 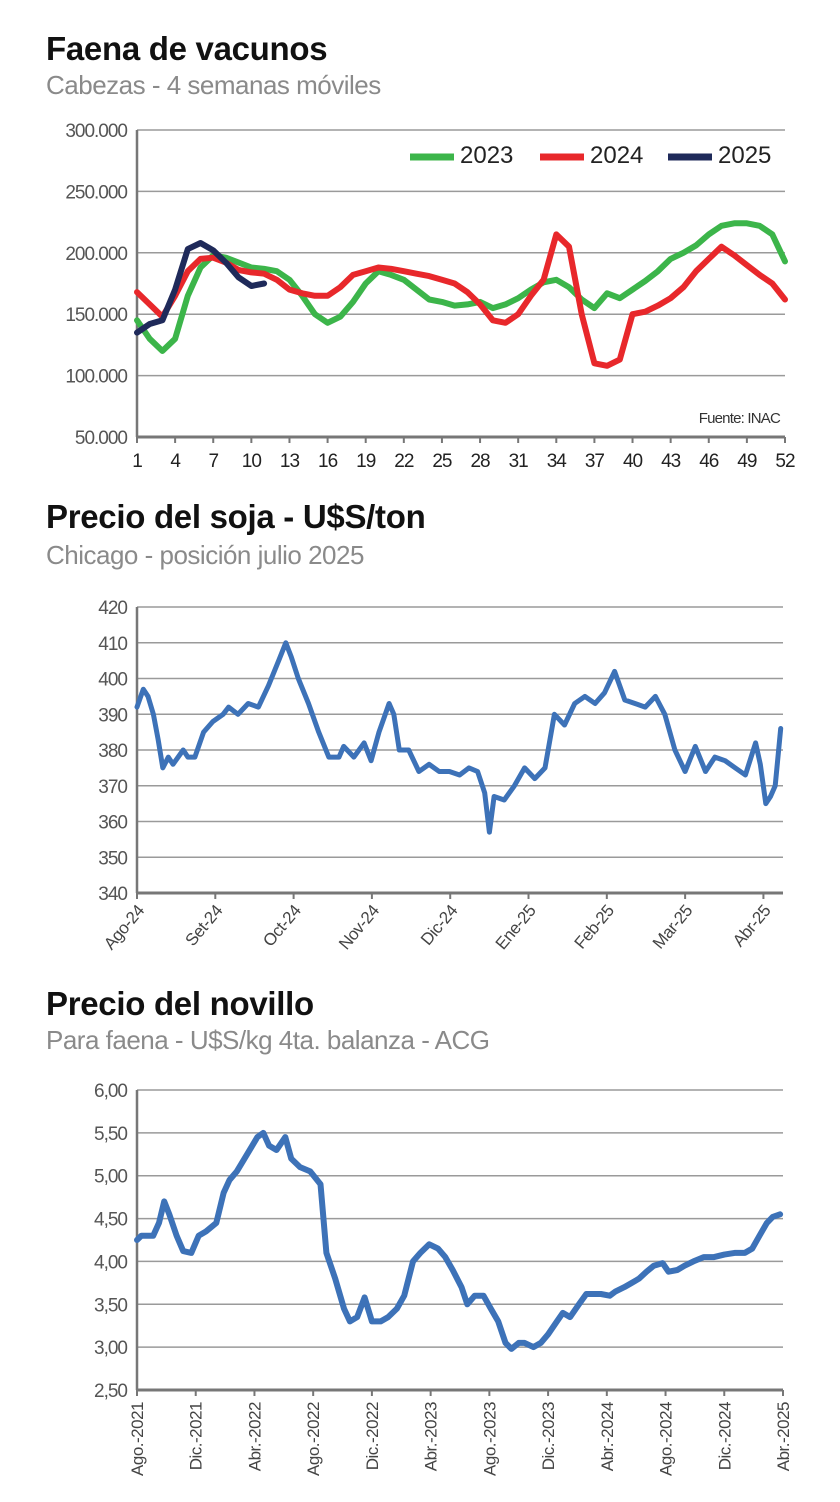 What do you see at coordinates (204, 925) in the screenshot?
I see `chart2-xtick-label: Set-24` at bounding box center [204, 925].